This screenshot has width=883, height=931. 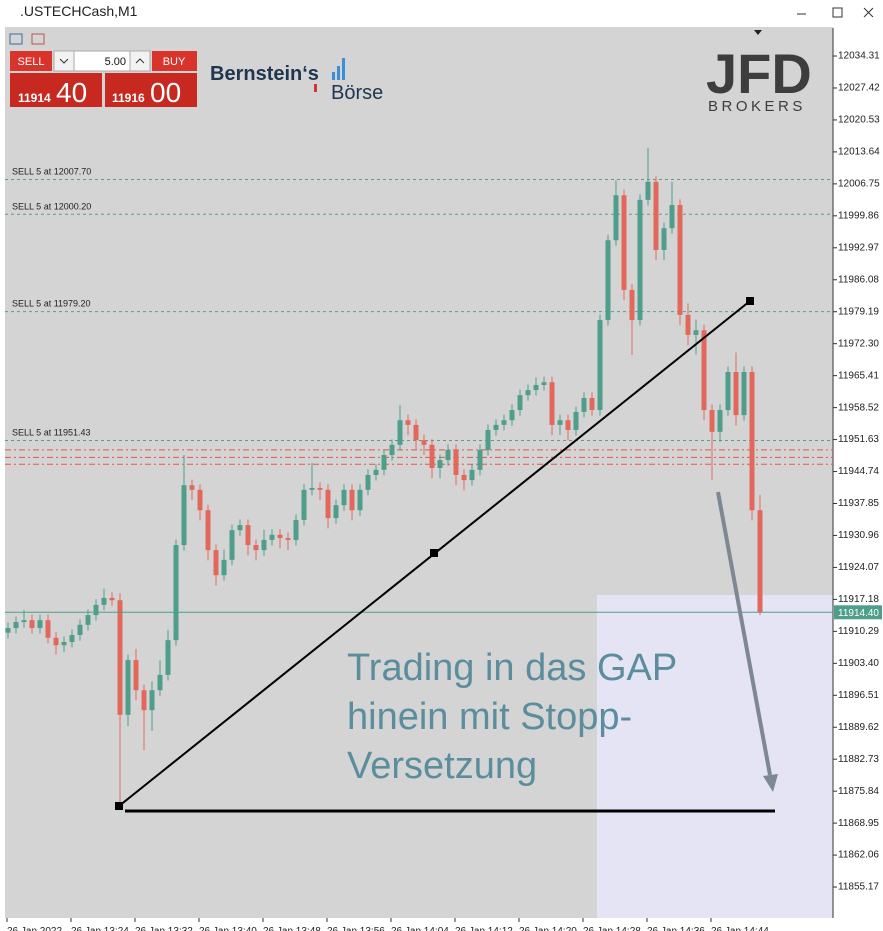 What do you see at coordinates (548, 928) in the screenshot?
I see `x-tick-label: 26 Jan 14:20` at bounding box center [548, 928].